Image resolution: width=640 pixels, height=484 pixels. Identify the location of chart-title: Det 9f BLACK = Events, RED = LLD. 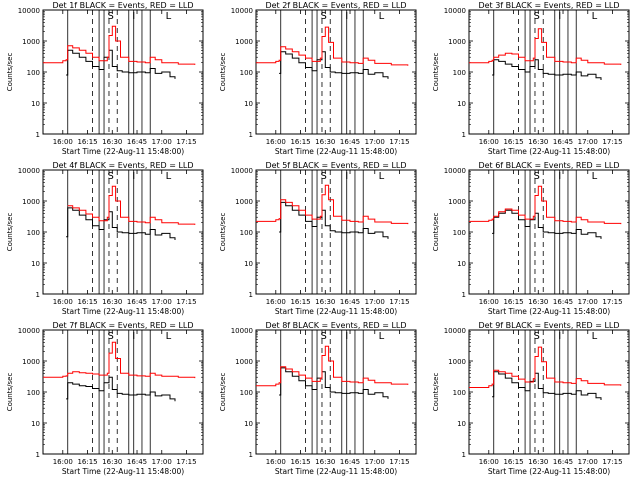
(548, 325).